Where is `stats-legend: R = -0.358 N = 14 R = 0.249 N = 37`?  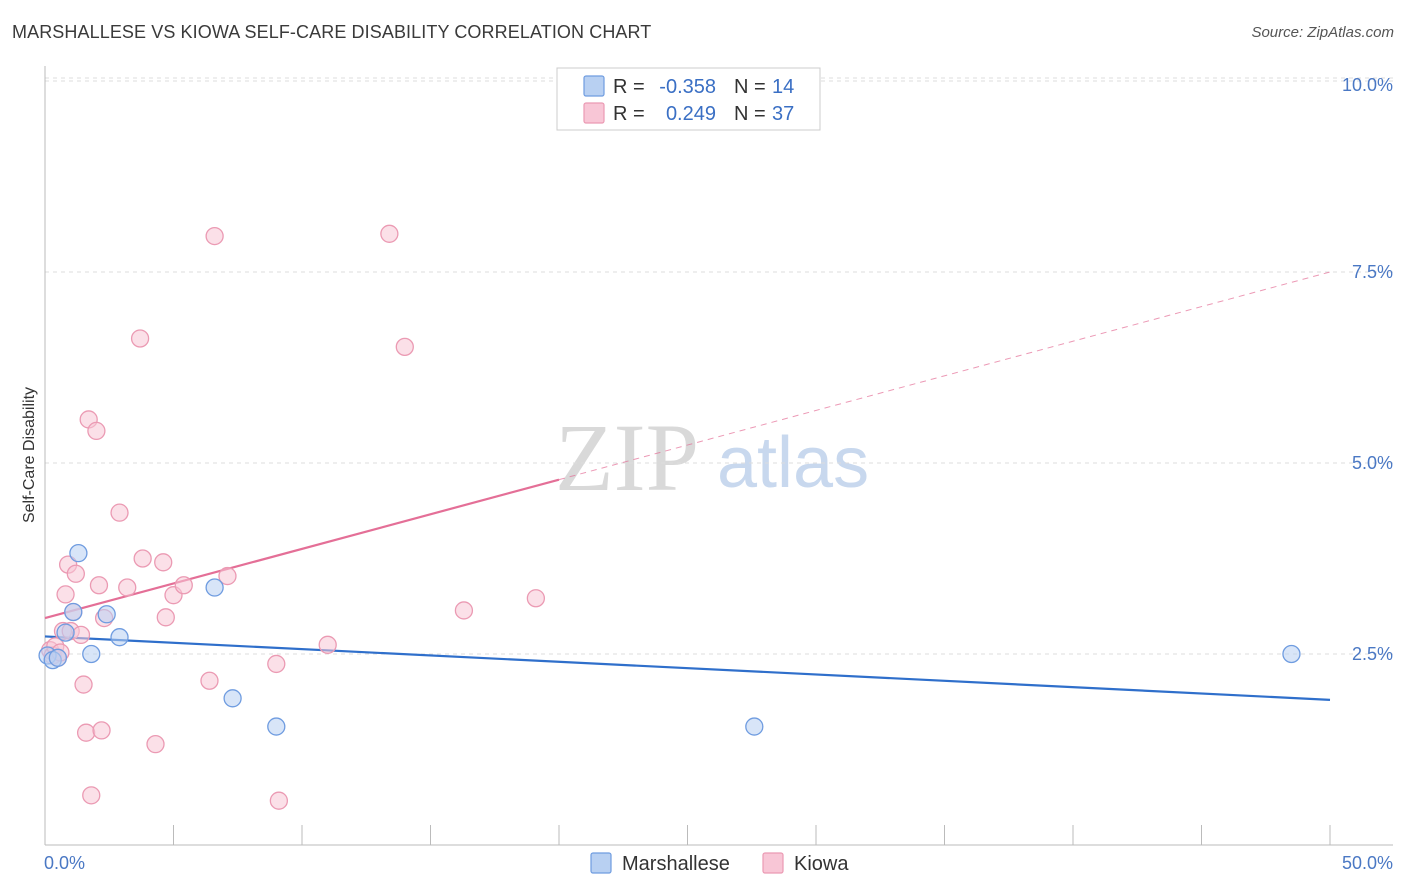 stats-legend: R = -0.358 N = 14 R = 0.249 N = 37 is located at coordinates (688, 99).